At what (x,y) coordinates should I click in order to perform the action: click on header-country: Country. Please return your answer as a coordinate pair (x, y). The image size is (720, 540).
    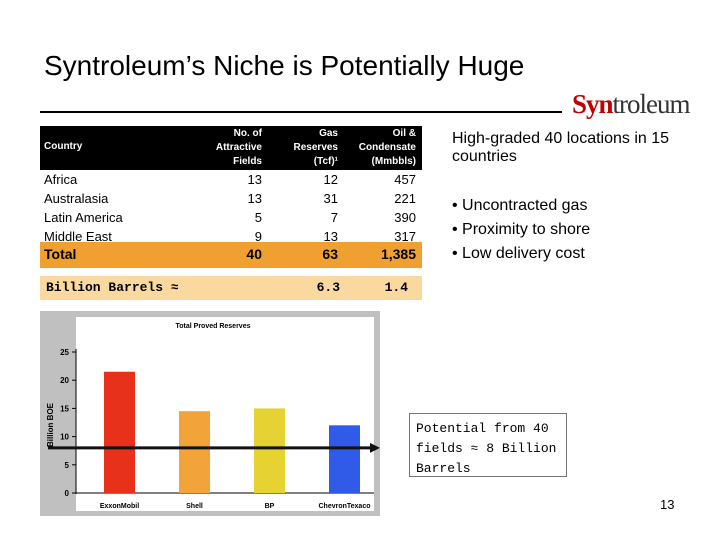
    Looking at the image, I should click on (63, 146).